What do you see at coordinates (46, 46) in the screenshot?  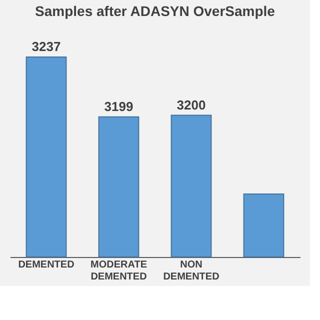 I see `data-label: 3237` at bounding box center [46, 46].